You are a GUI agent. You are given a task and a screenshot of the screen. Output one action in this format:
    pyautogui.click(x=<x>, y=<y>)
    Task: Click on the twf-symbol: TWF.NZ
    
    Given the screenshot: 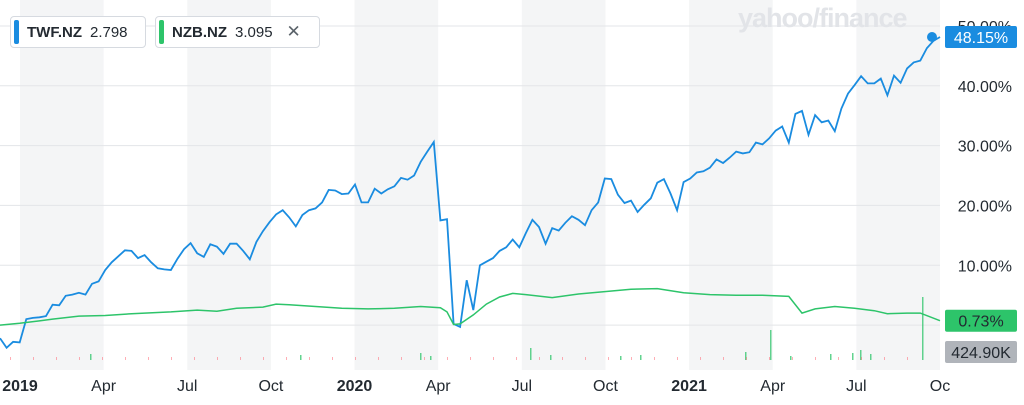 What is the action you would take?
    pyautogui.click(x=54, y=32)
    